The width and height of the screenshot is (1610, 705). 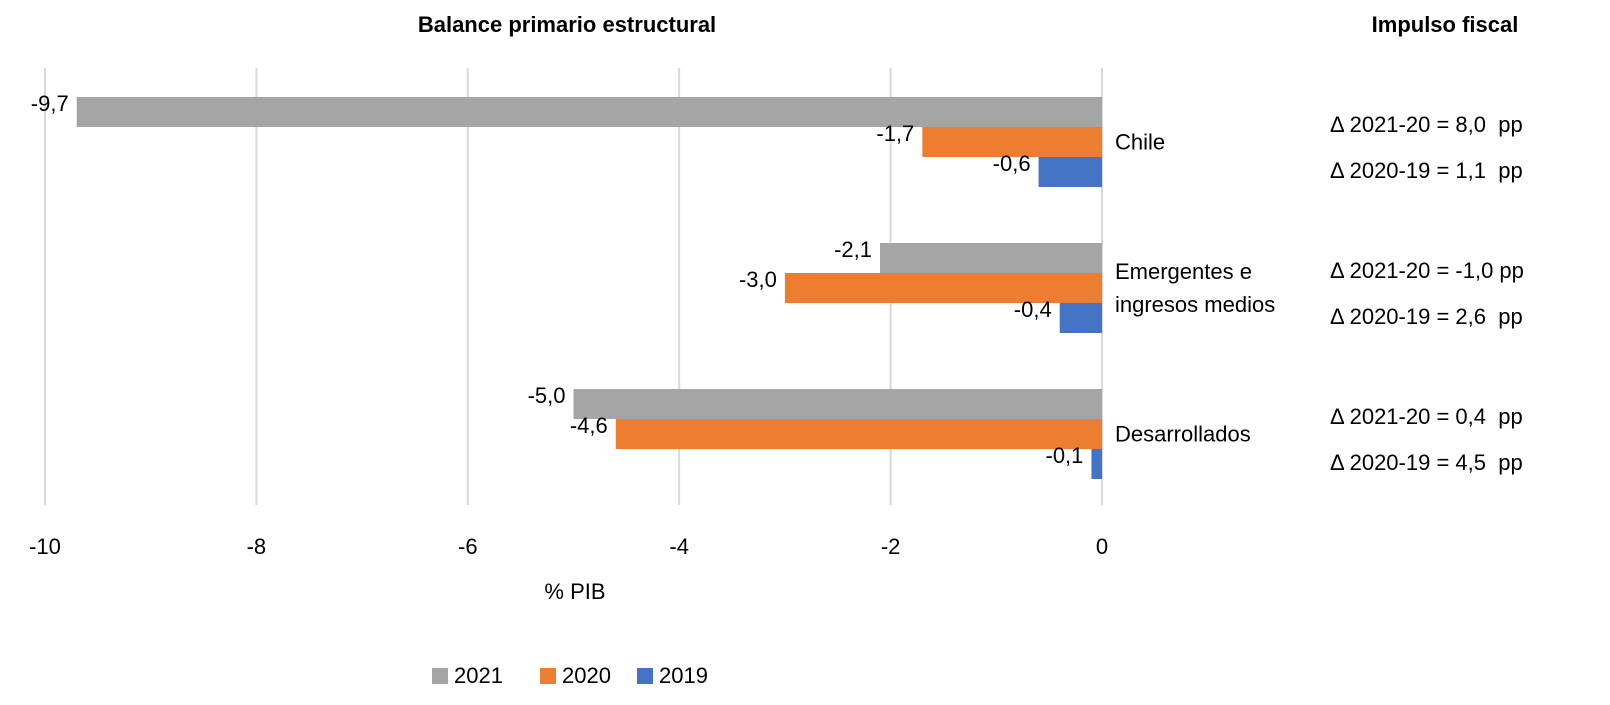 I want to click on annotation: Δ 2021-20 = 0,4 pp, so click(x=1426, y=416).